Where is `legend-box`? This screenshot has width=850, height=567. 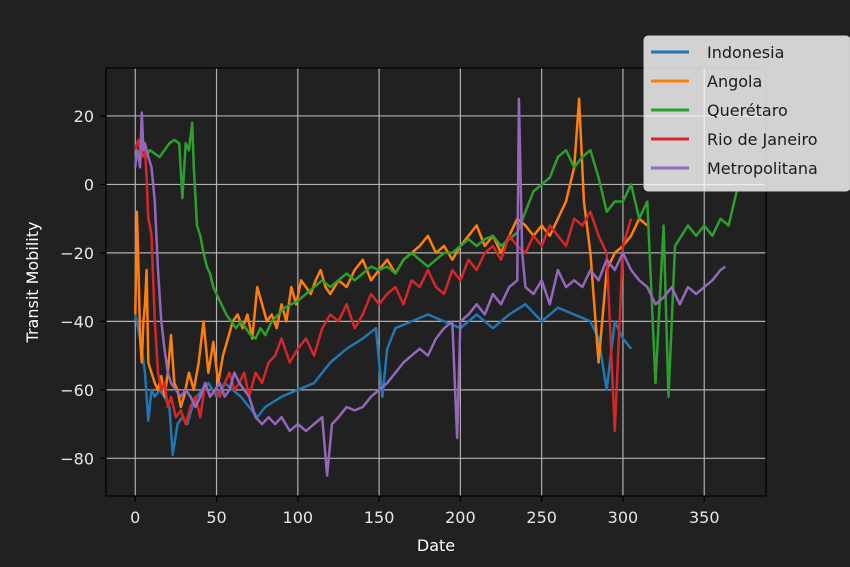 legend-box is located at coordinates (746, 113).